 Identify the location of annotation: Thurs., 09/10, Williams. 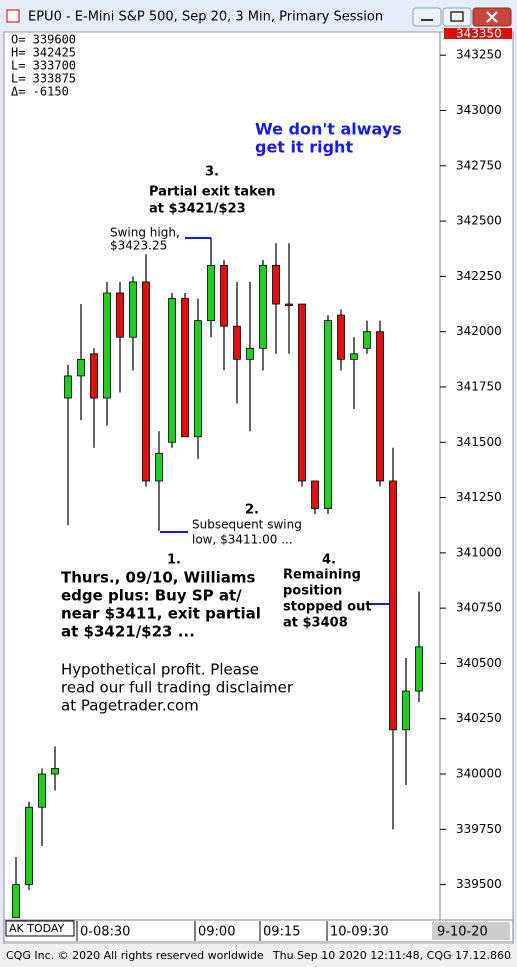
(158, 578).